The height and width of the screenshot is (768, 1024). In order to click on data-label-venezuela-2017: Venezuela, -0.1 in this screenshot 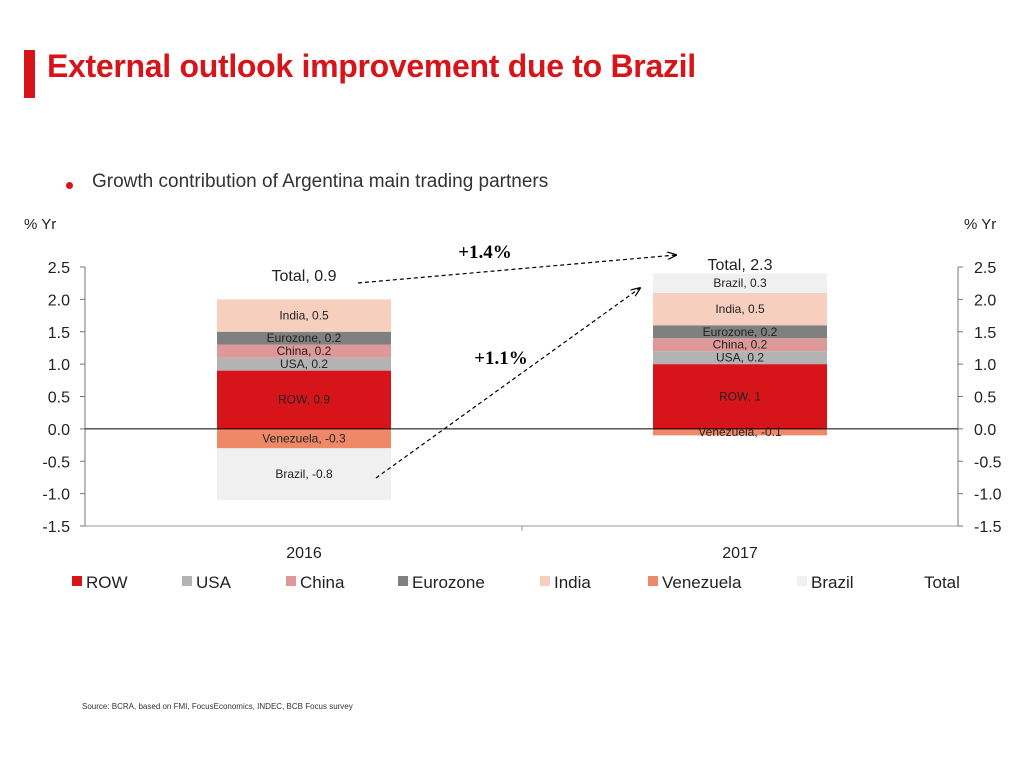, I will do `click(740, 432)`.